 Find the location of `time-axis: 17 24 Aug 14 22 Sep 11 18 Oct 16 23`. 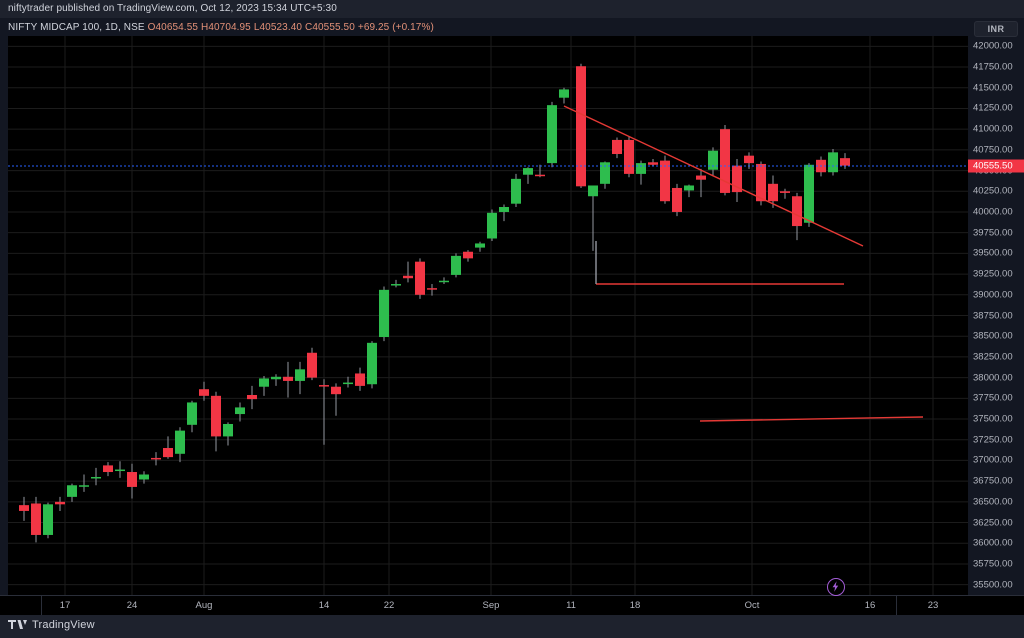

time-axis: 17 24 Aug 14 22 Sep 11 18 Oct 16 23 is located at coordinates (512, 605).